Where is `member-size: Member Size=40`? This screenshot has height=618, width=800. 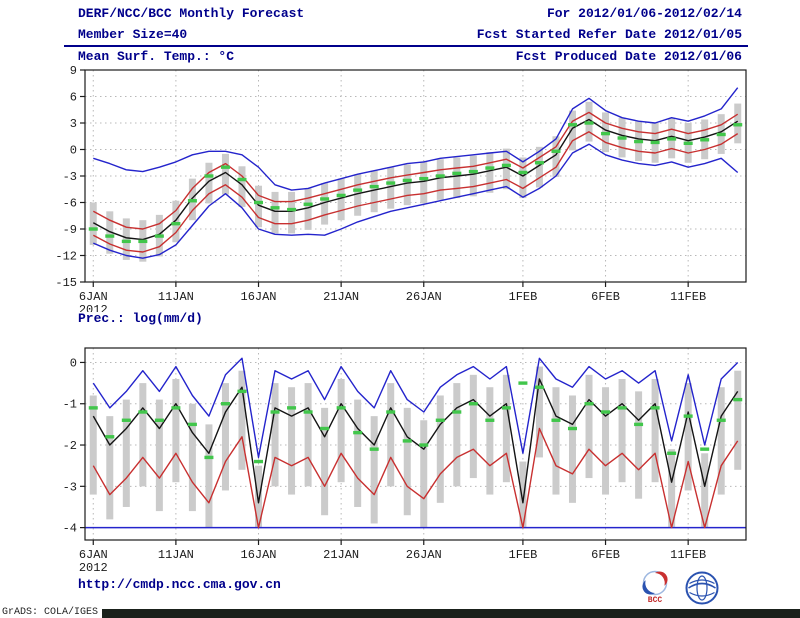 member-size: Member Size=40 is located at coordinates (133, 34).